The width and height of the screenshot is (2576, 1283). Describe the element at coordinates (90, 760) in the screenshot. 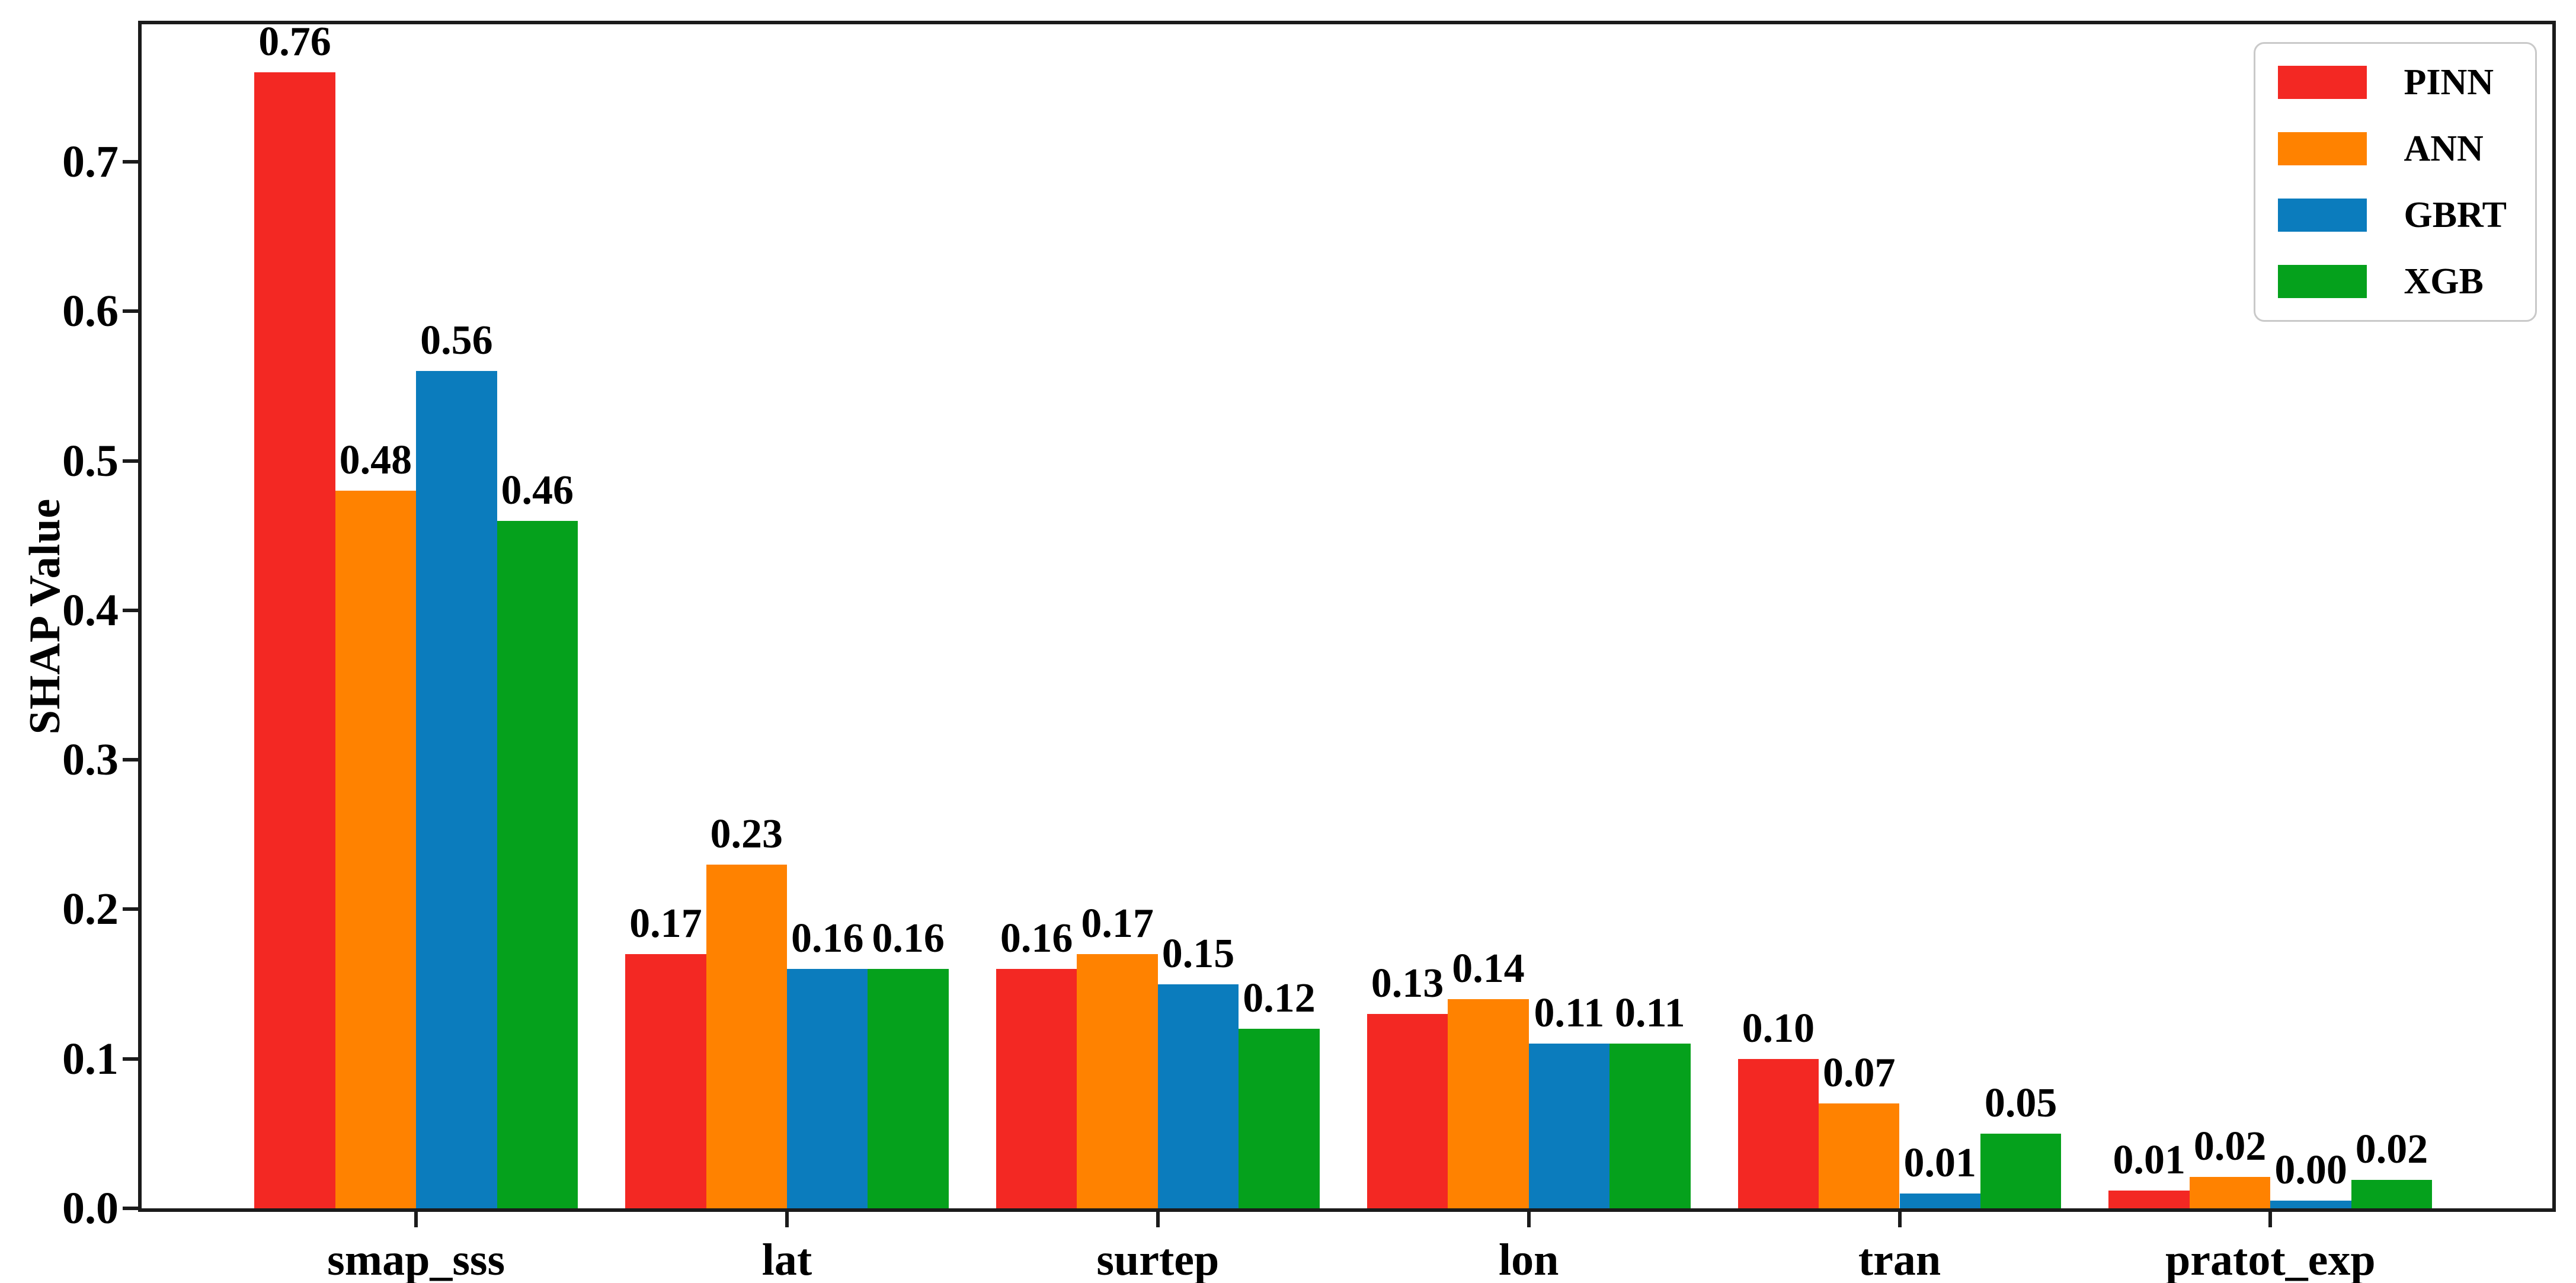

I see `y-tick-label-0.3: 0.3` at that location.